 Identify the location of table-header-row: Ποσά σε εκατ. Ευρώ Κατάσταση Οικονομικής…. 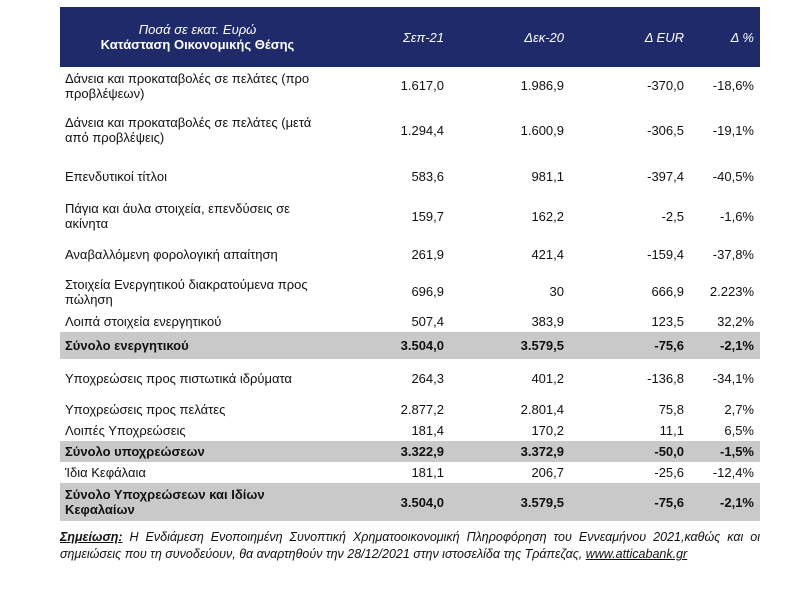
(410, 37).